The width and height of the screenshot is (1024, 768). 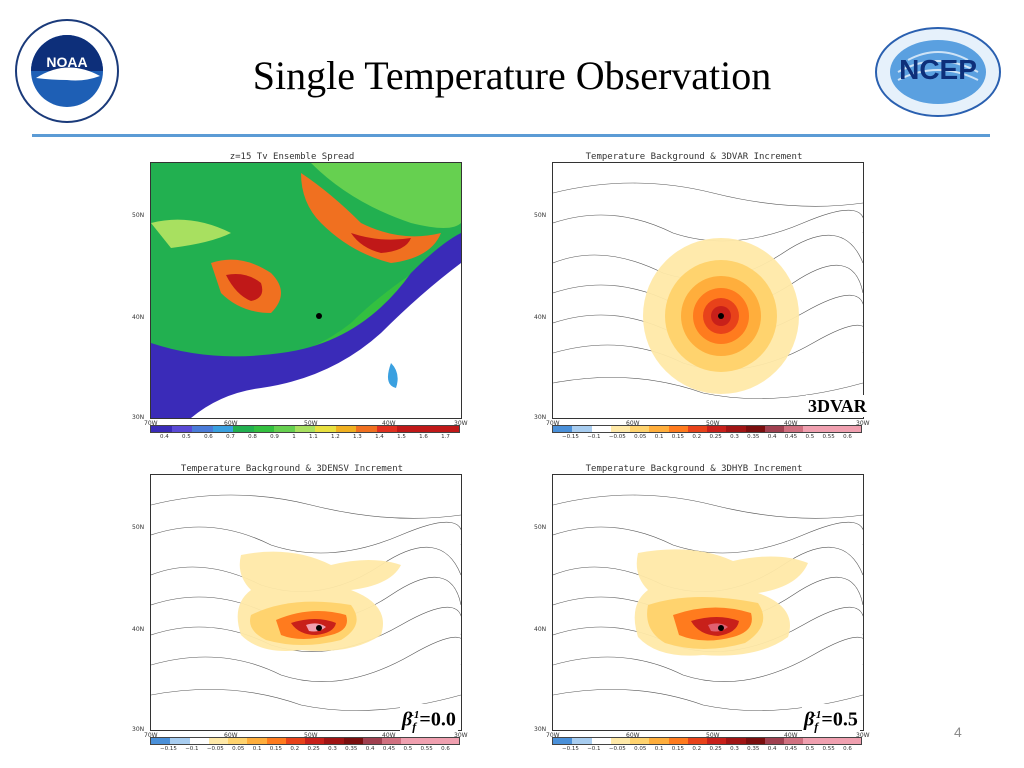 What do you see at coordinates (594, 437) in the screenshot?
I see `colorbar-tick-label: −0.1` at bounding box center [594, 437].